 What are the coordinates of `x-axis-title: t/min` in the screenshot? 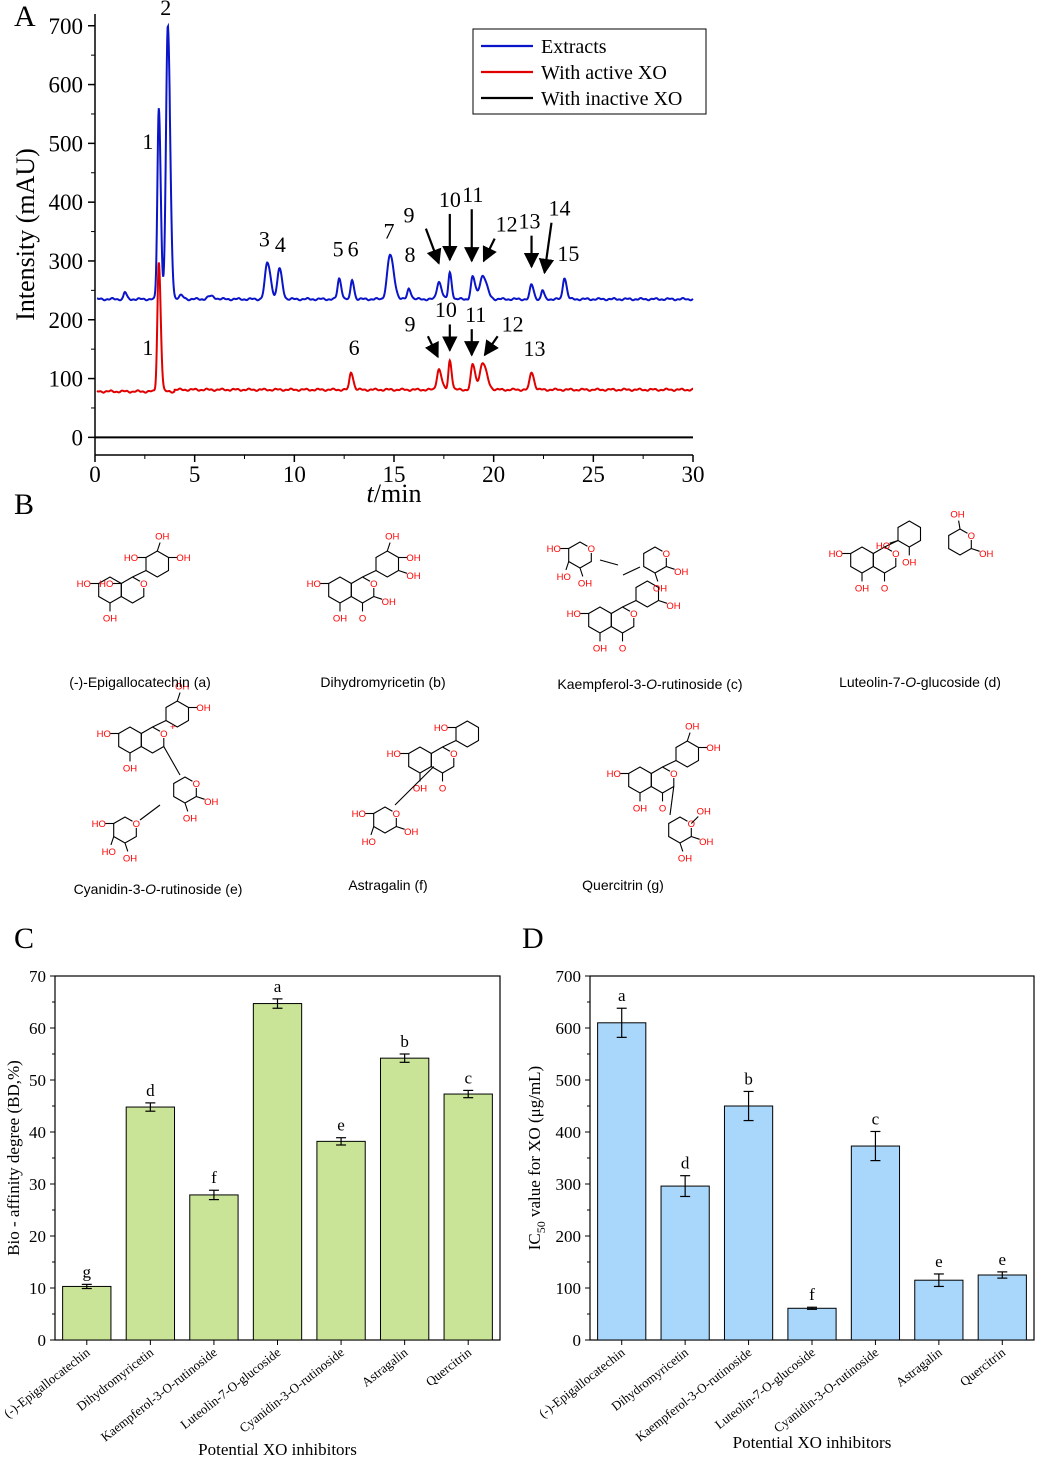 It's located at (394, 493).